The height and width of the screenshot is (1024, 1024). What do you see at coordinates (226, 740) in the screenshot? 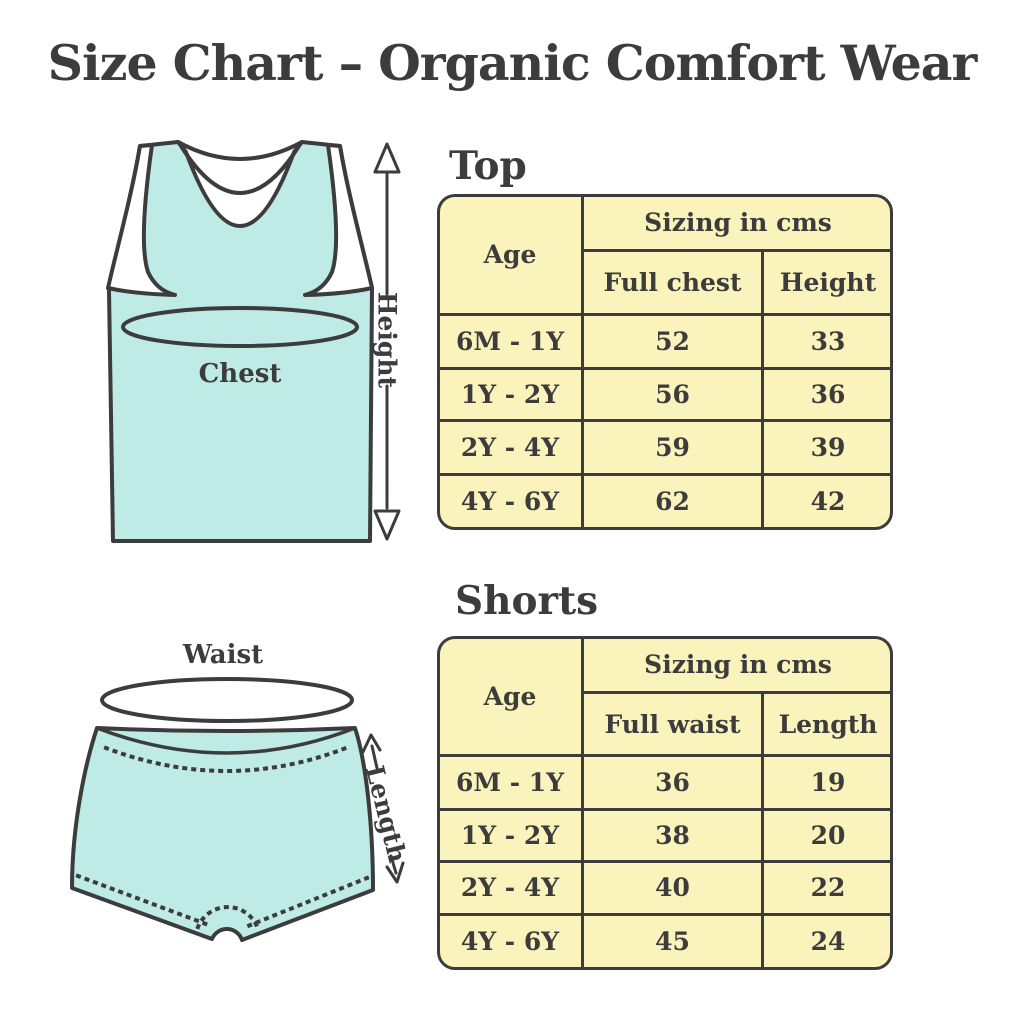
I see `shorts-waistband-curve` at bounding box center [226, 740].